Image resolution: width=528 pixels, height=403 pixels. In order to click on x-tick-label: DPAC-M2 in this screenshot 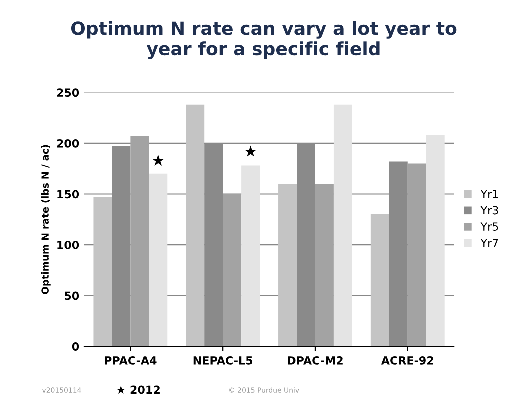, I will do `click(315, 360)`.